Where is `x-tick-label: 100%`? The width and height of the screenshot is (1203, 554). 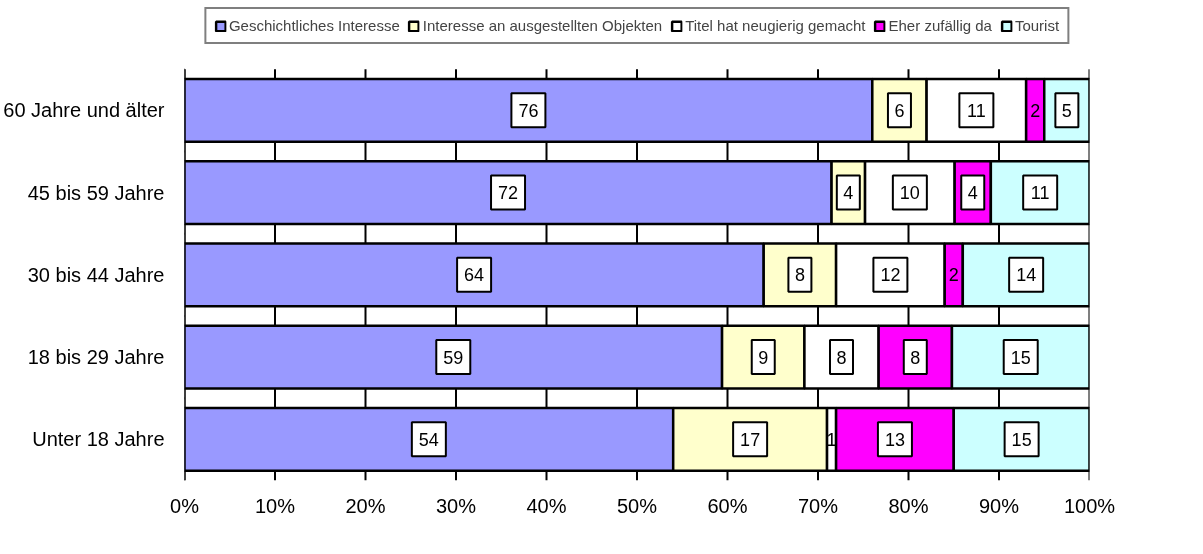 x-tick-label: 100% is located at coordinates (1089, 505).